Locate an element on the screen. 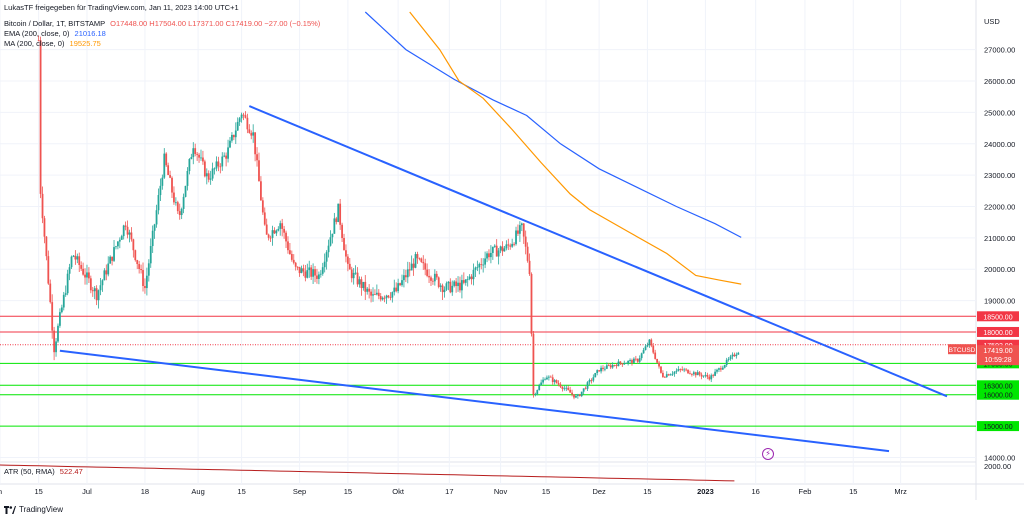  y-tick-label: 27000.00 is located at coordinates (999, 50).